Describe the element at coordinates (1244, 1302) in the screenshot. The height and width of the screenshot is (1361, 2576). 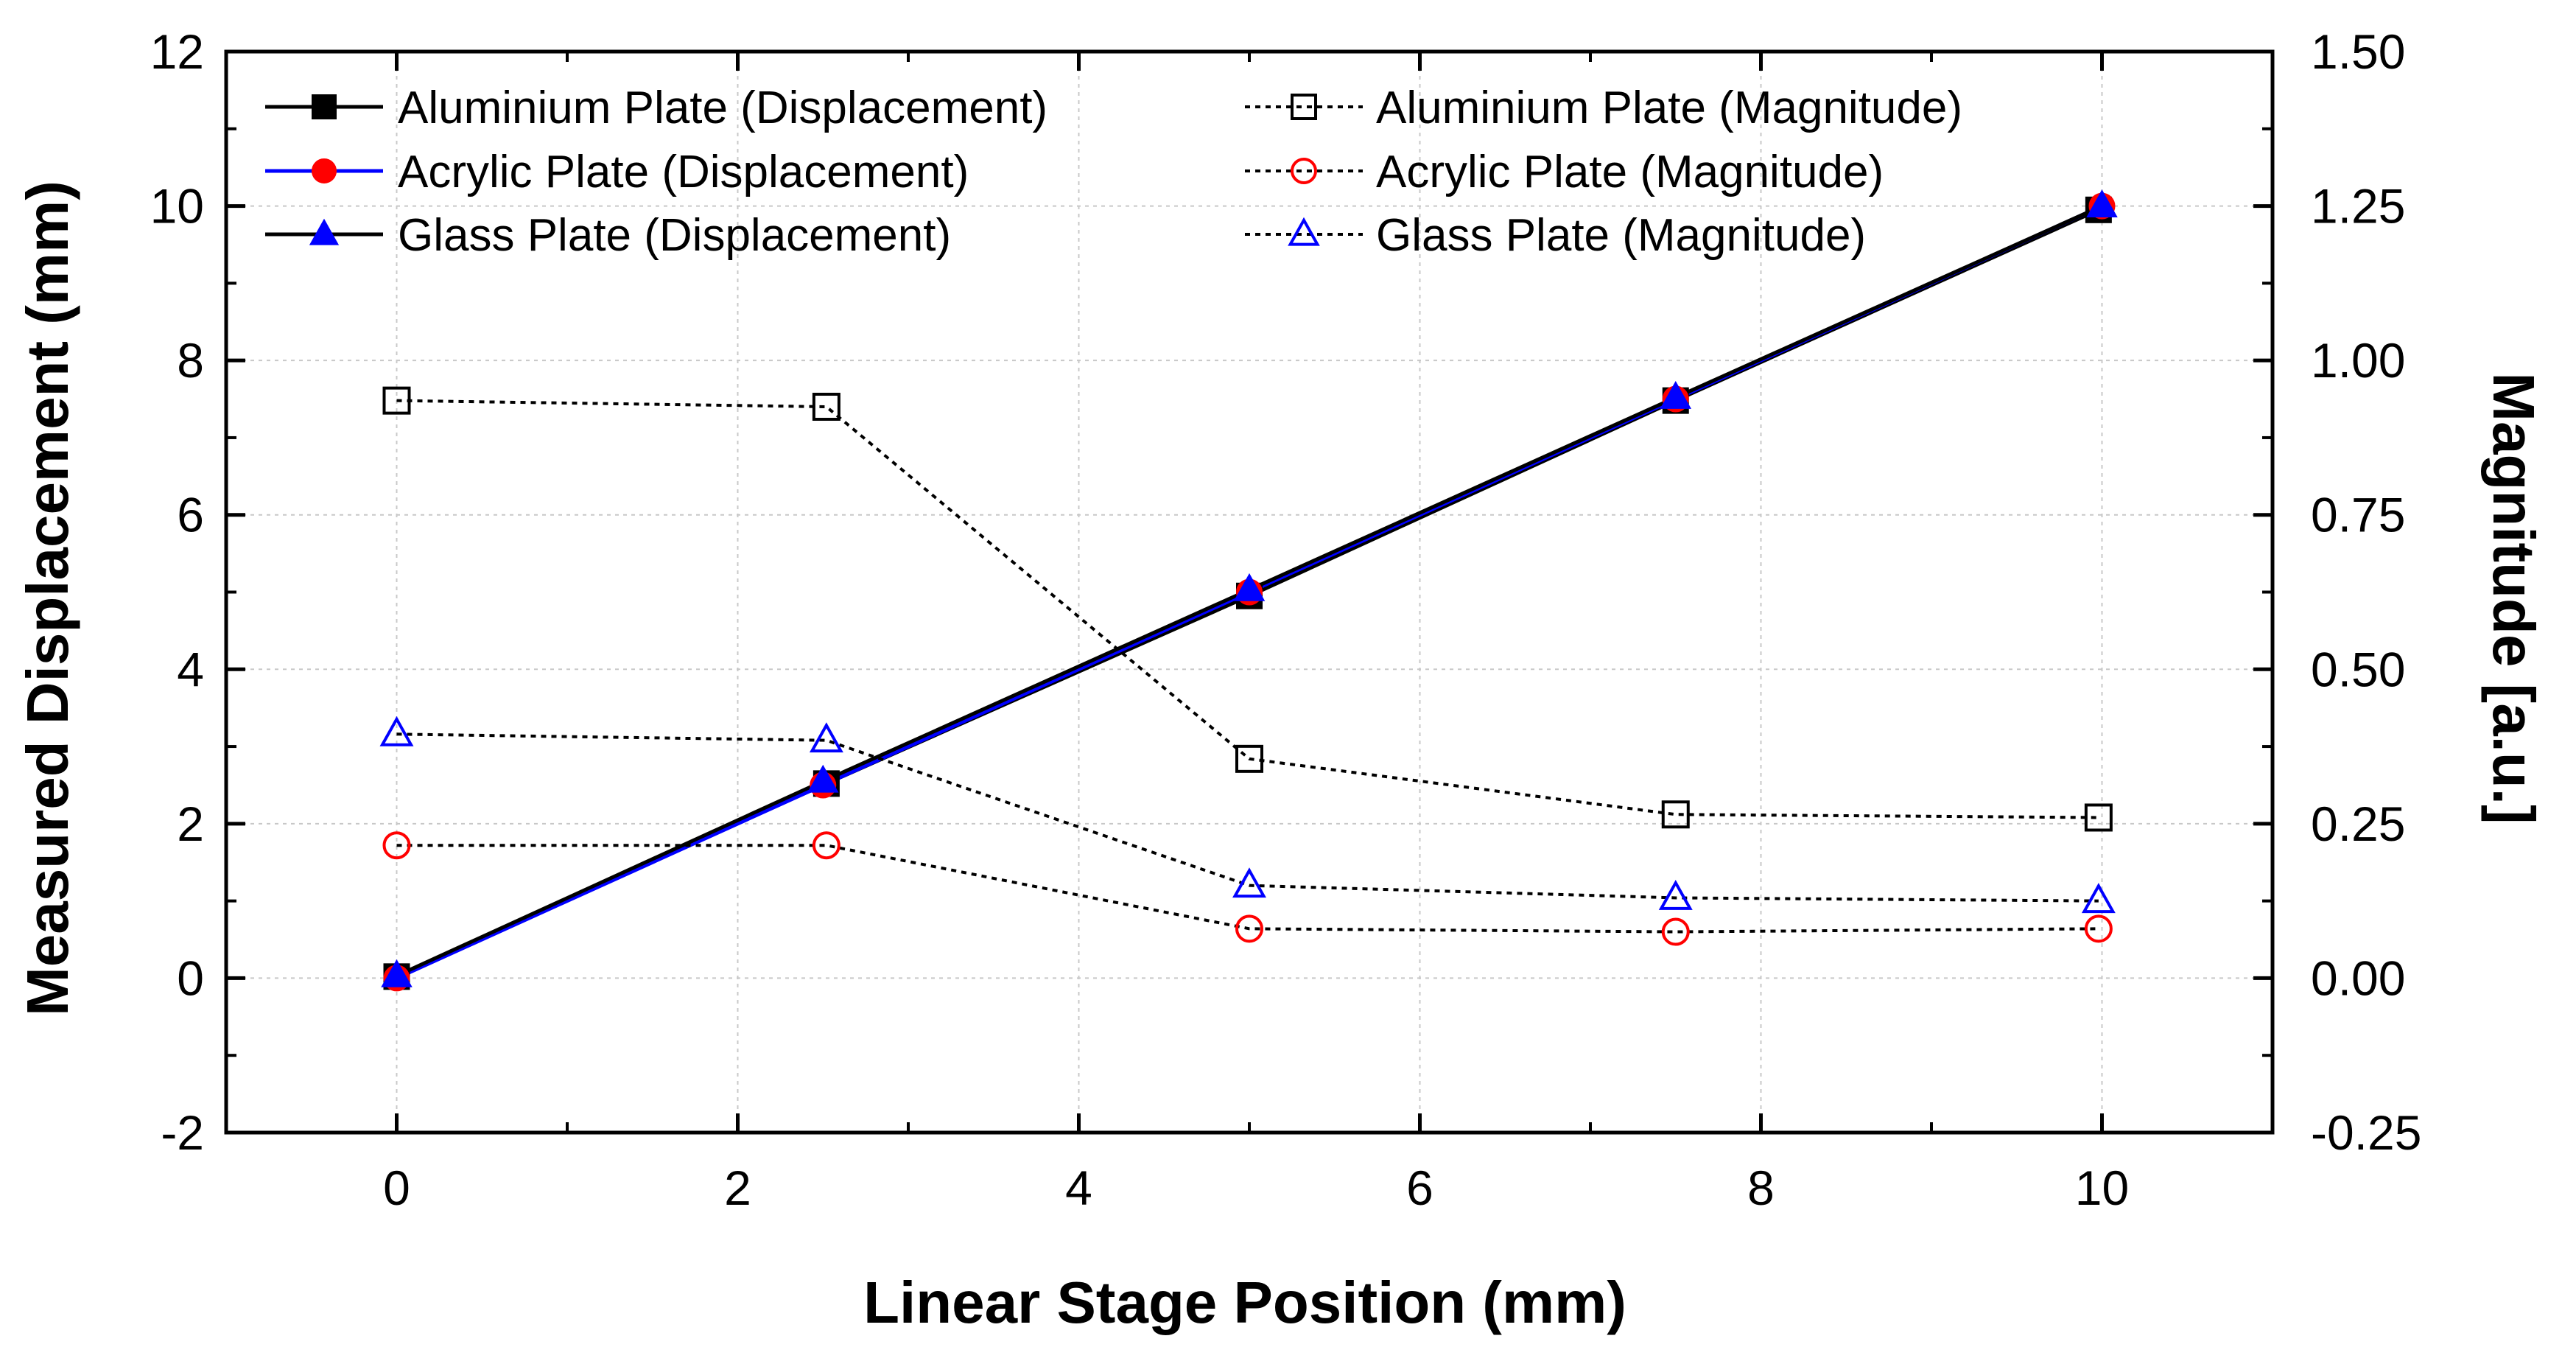
I see `x-axis-title: Linear Stage Position (mm)` at that location.